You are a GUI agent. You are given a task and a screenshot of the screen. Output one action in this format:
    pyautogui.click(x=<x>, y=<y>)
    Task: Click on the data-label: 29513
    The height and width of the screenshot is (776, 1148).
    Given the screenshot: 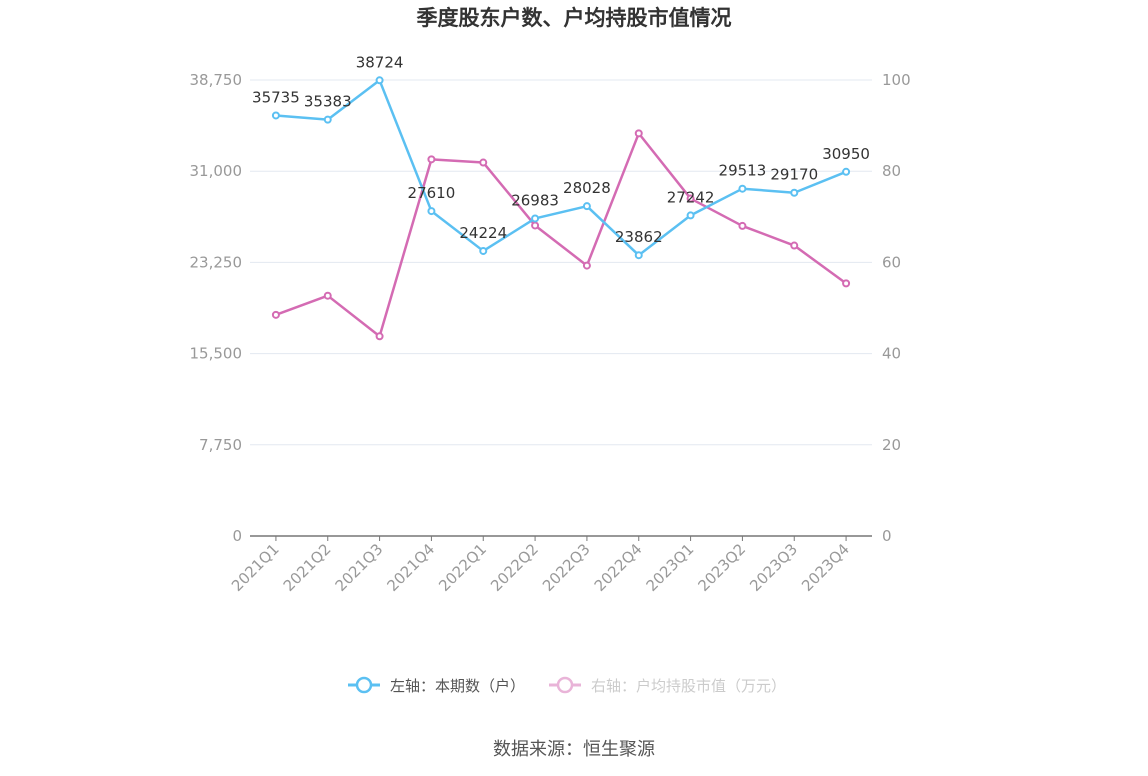 What is the action you would take?
    pyautogui.click(x=743, y=171)
    